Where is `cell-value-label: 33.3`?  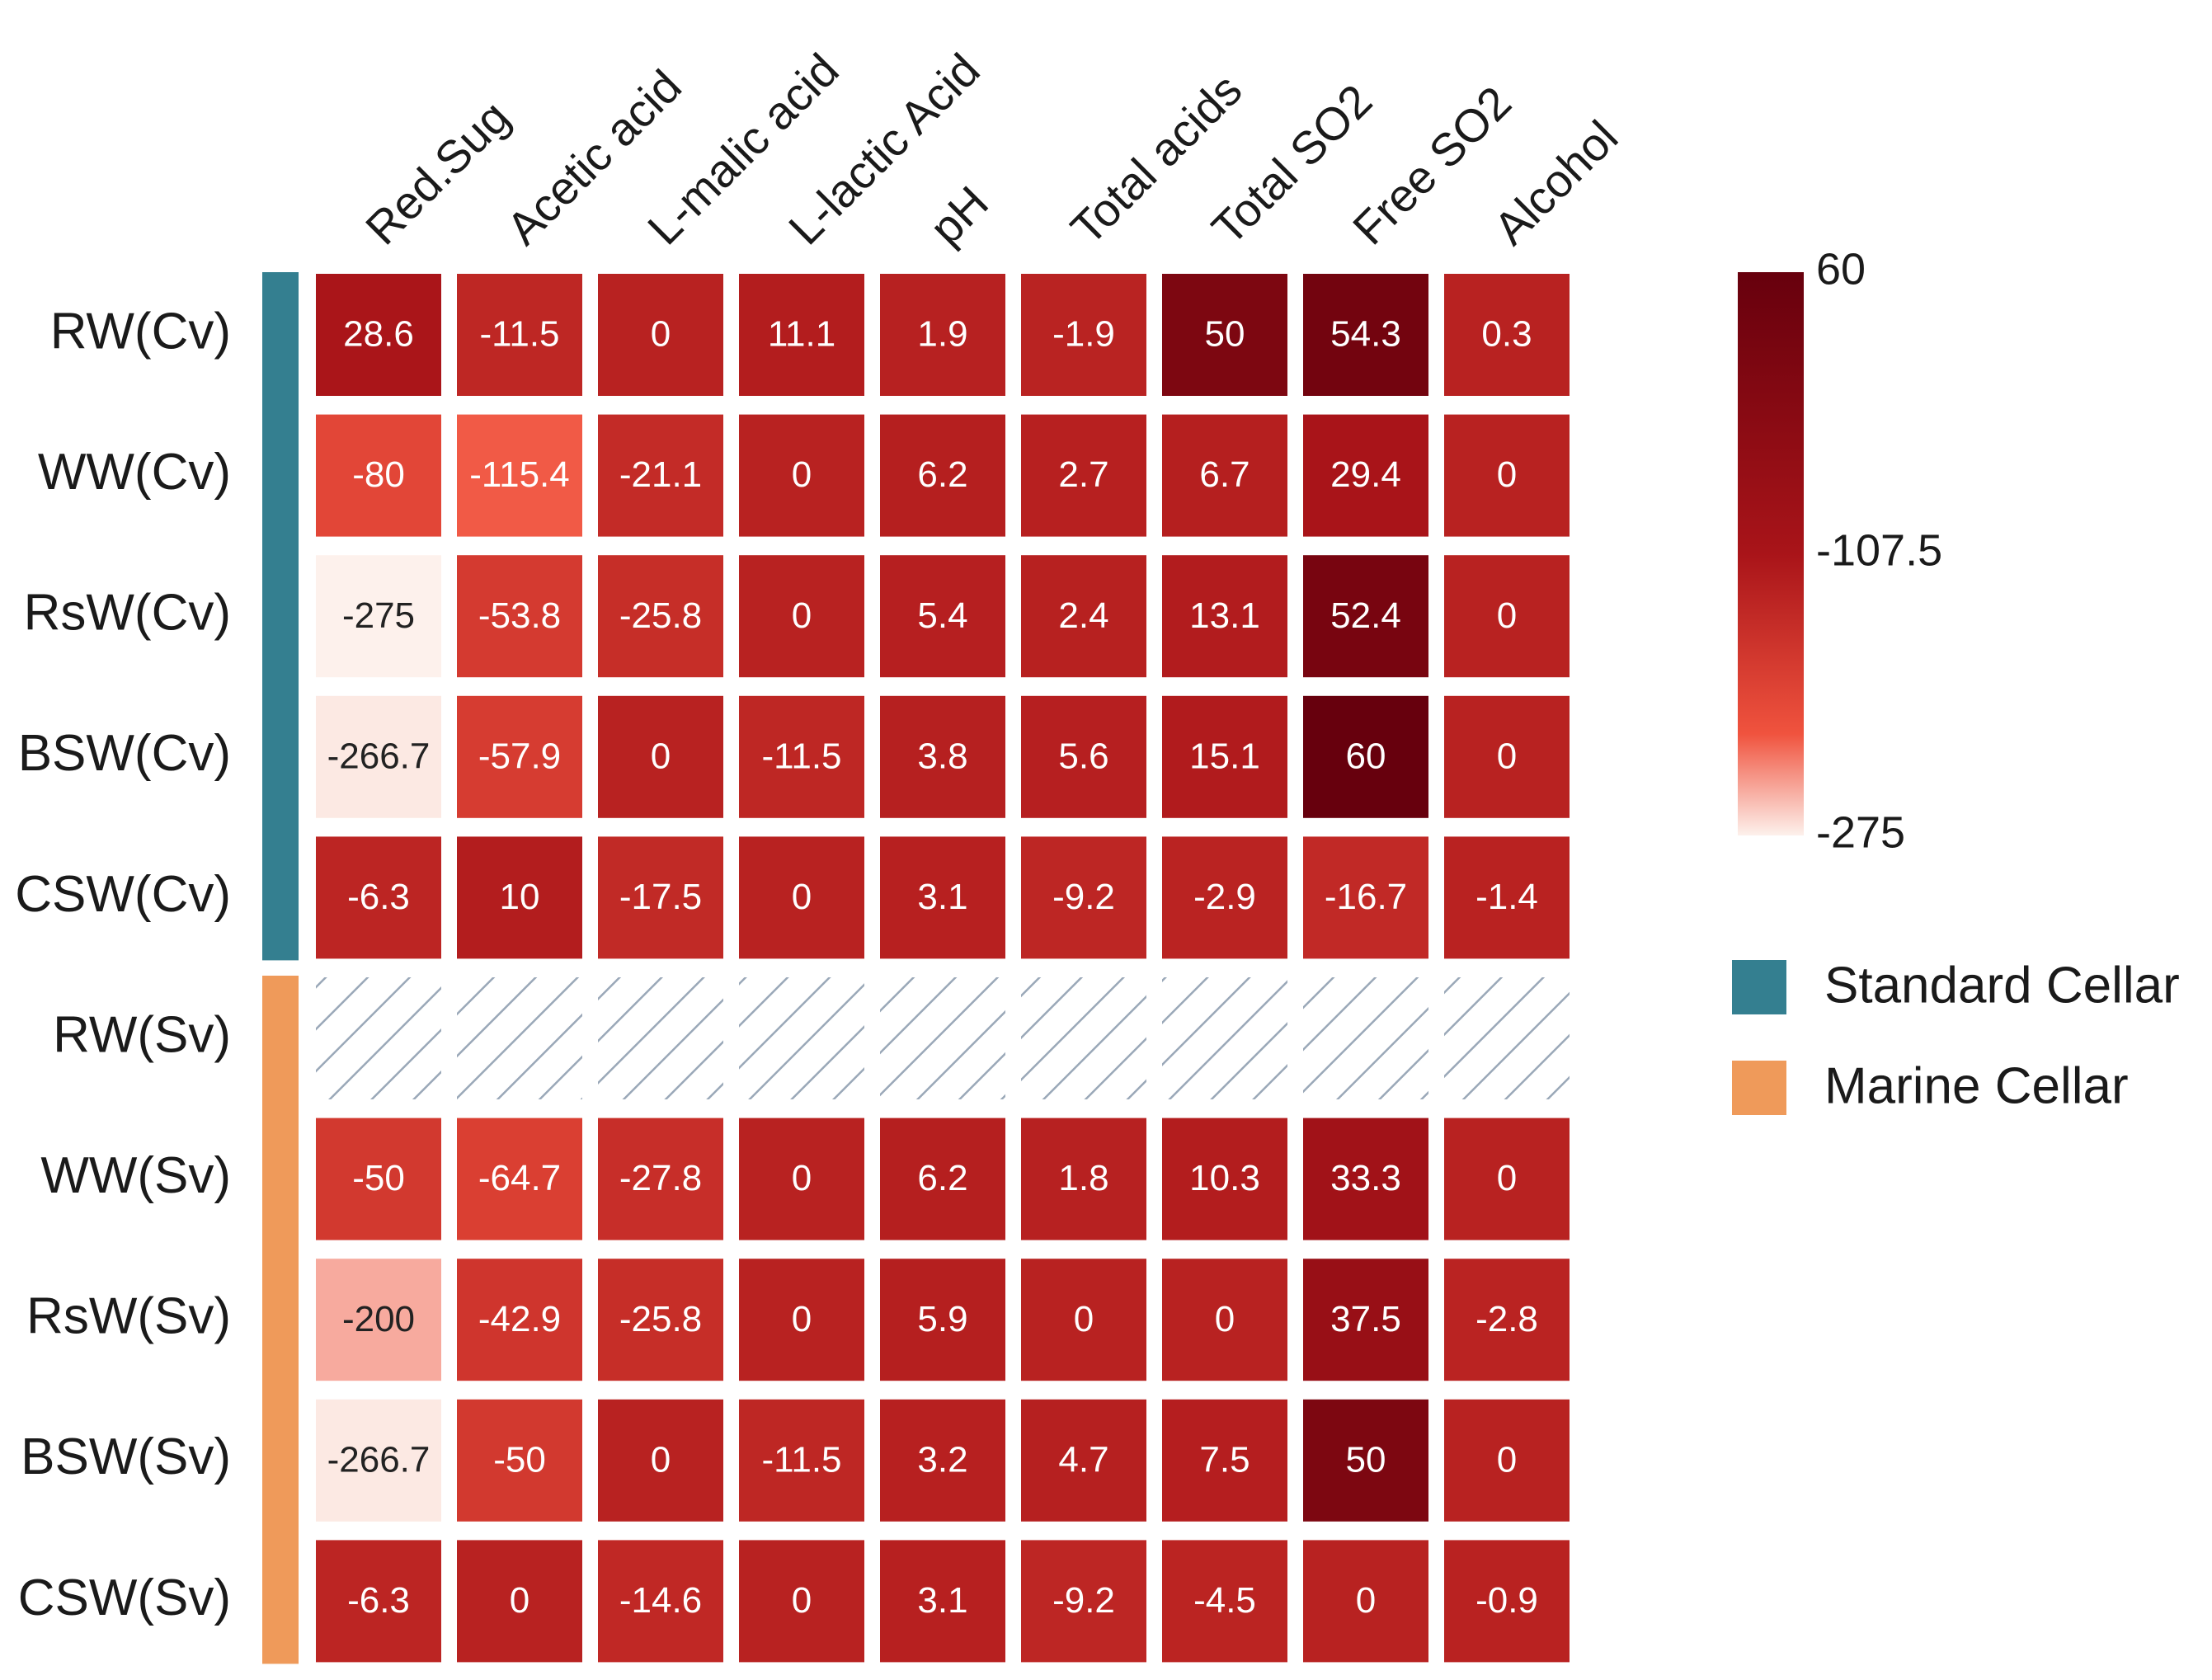
cell-value-label: 33.3 is located at coordinates (1365, 1178).